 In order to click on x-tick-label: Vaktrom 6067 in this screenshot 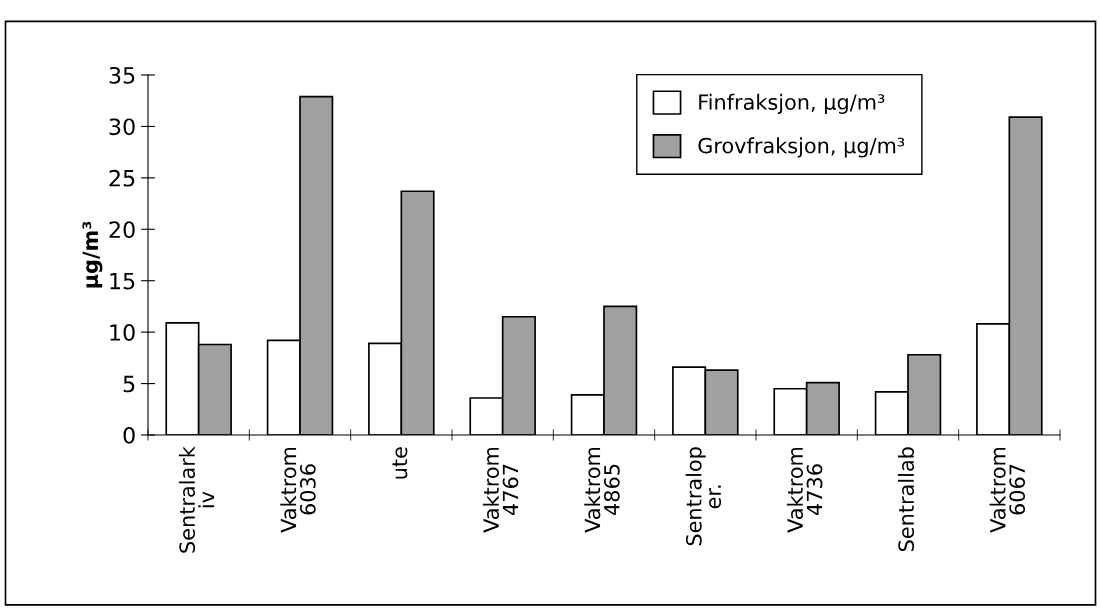, I will do `click(1007, 490)`.